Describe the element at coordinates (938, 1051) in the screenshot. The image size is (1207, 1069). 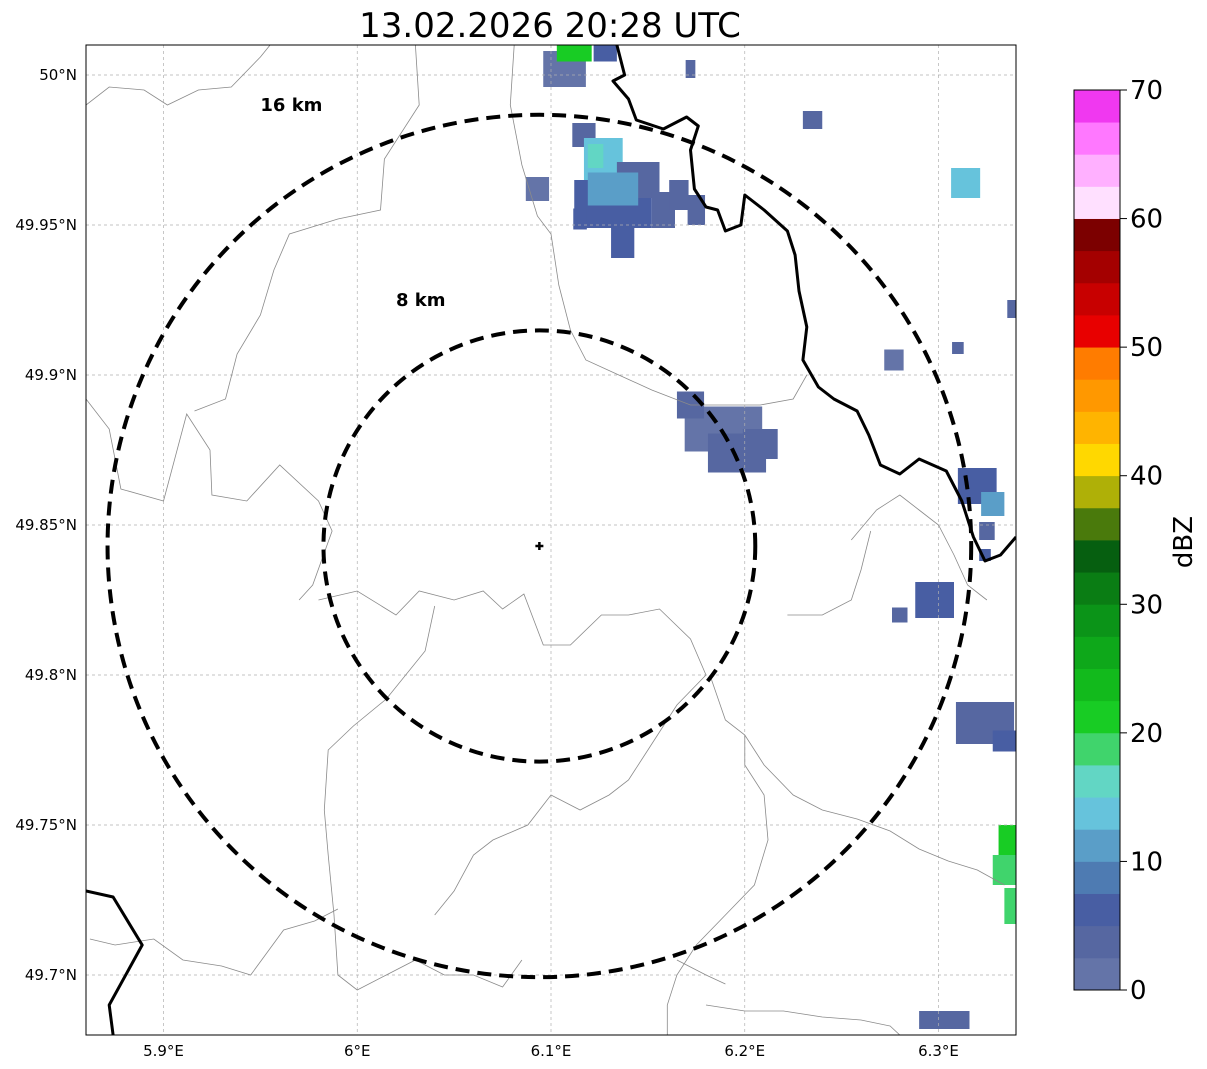
I see `x-tick-label: 6.3°E` at that location.